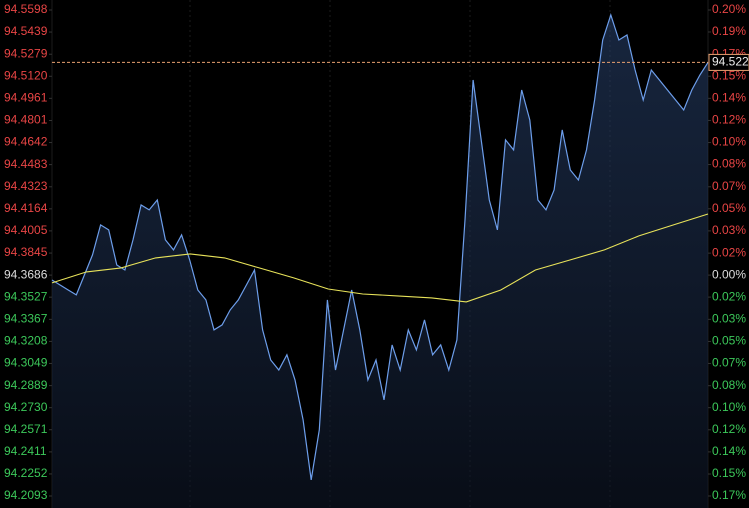  Describe the element at coordinates (26, 495) in the screenshot. I see `y-tick-label: 94.2093` at that location.